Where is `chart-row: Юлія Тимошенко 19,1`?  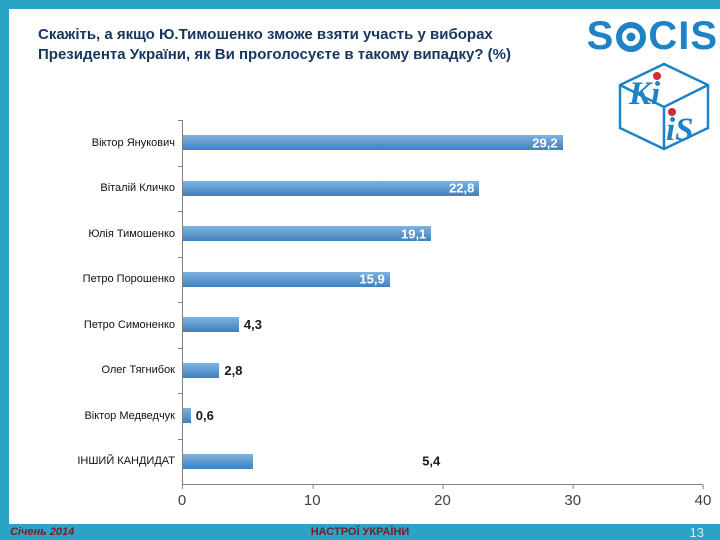 chart-row: Юлія Тимошенко 19,1 is located at coordinates (379, 234).